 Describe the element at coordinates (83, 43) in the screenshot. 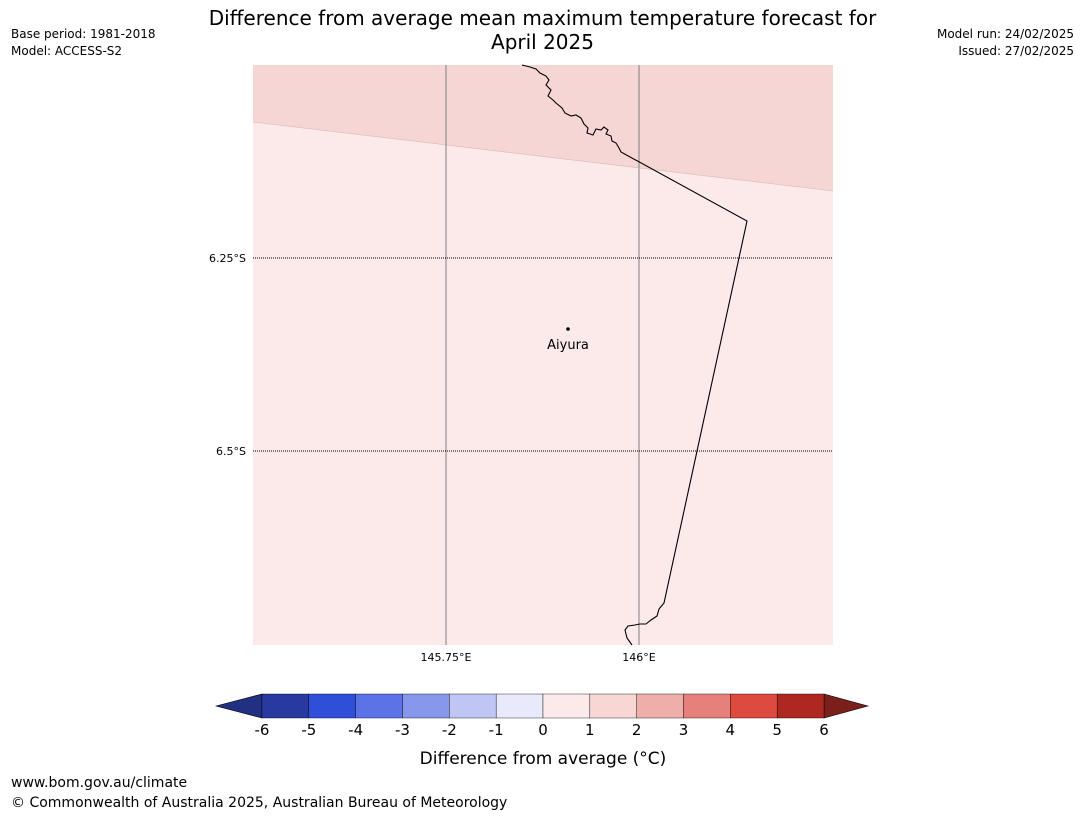

I see `metadata-left: Base period: 1981-2018 Model: ACCESS-S2` at that location.